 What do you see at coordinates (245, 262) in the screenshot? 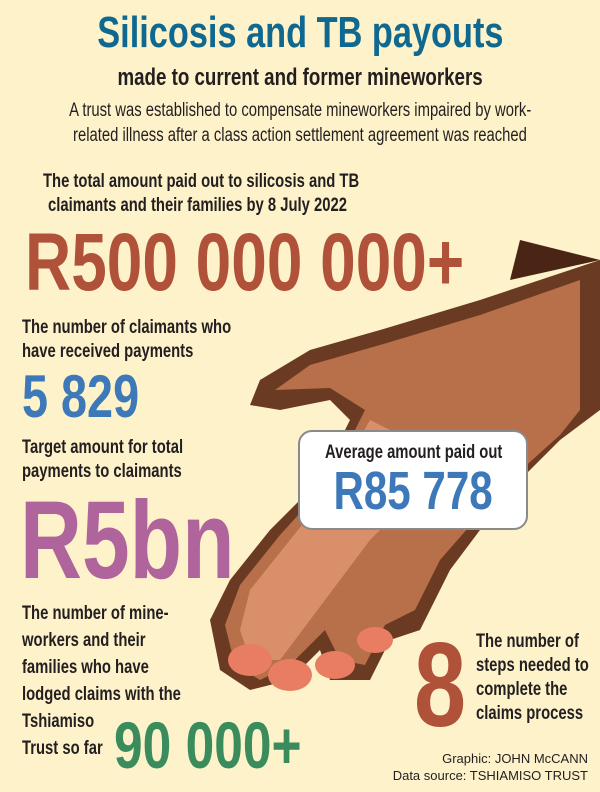
I see `total-paid-value: R500 000 000+` at bounding box center [245, 262].